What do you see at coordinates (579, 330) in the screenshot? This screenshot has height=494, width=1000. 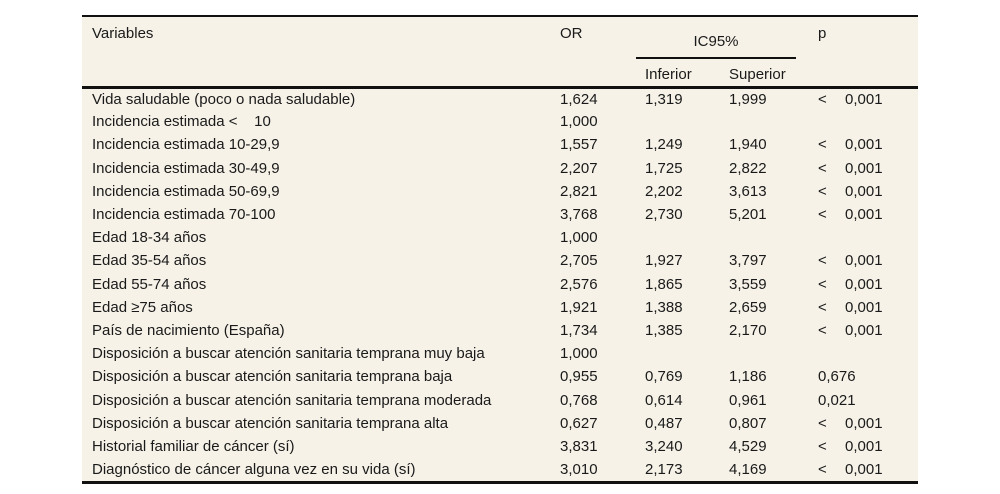 I see `or-value: 1,734` at bounding box center [579, 330].